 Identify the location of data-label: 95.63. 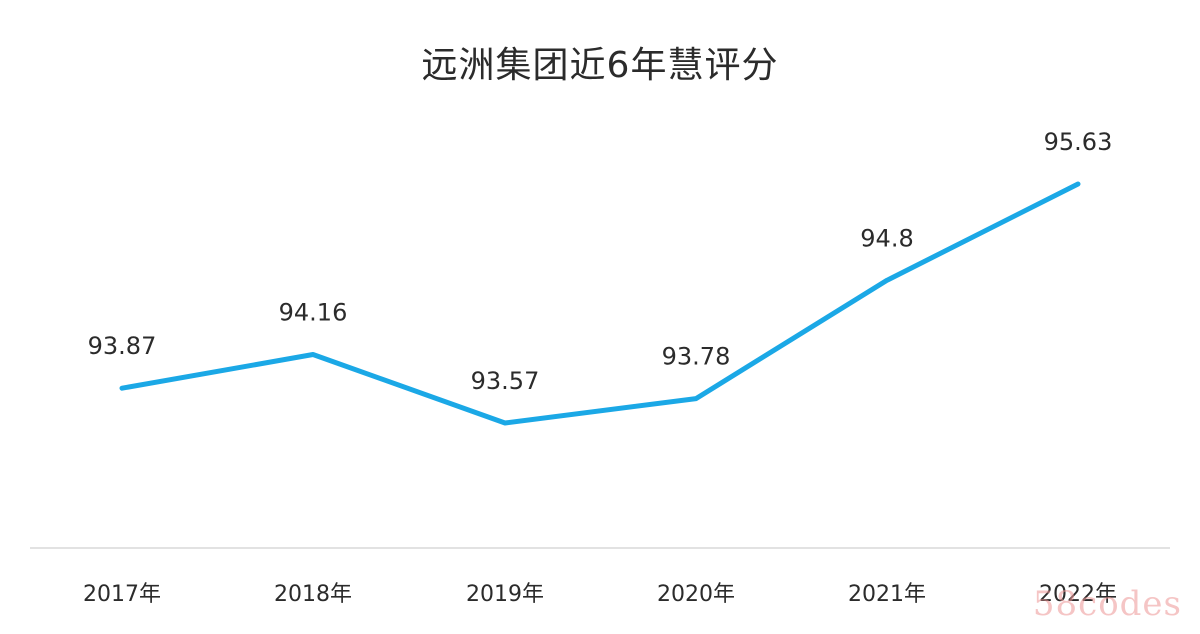
(1078, 142).